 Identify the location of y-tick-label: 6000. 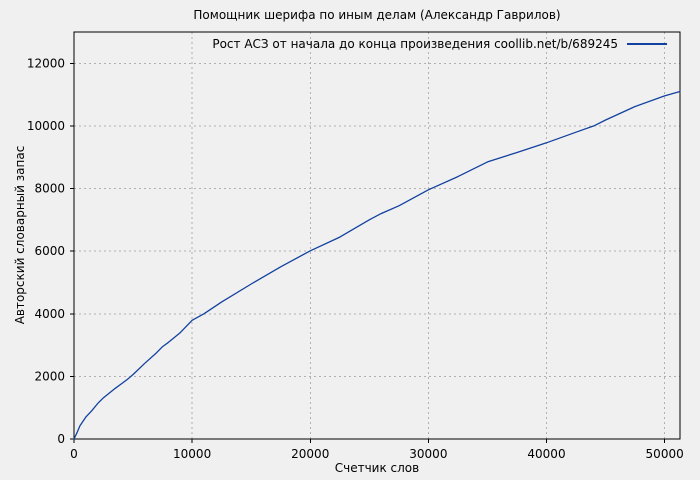
(49, 251).